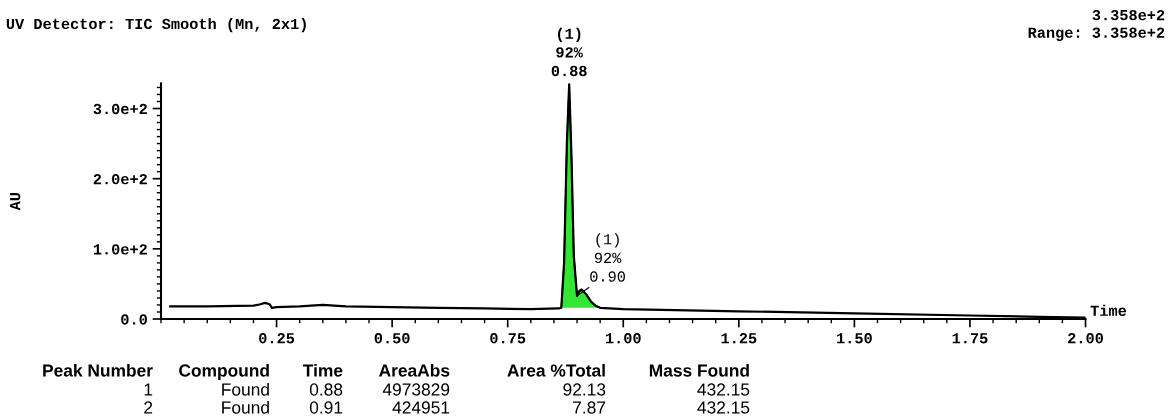 The image size is (1171, 417). I want to click on x-axis-title: Time, so click(1108, 310).